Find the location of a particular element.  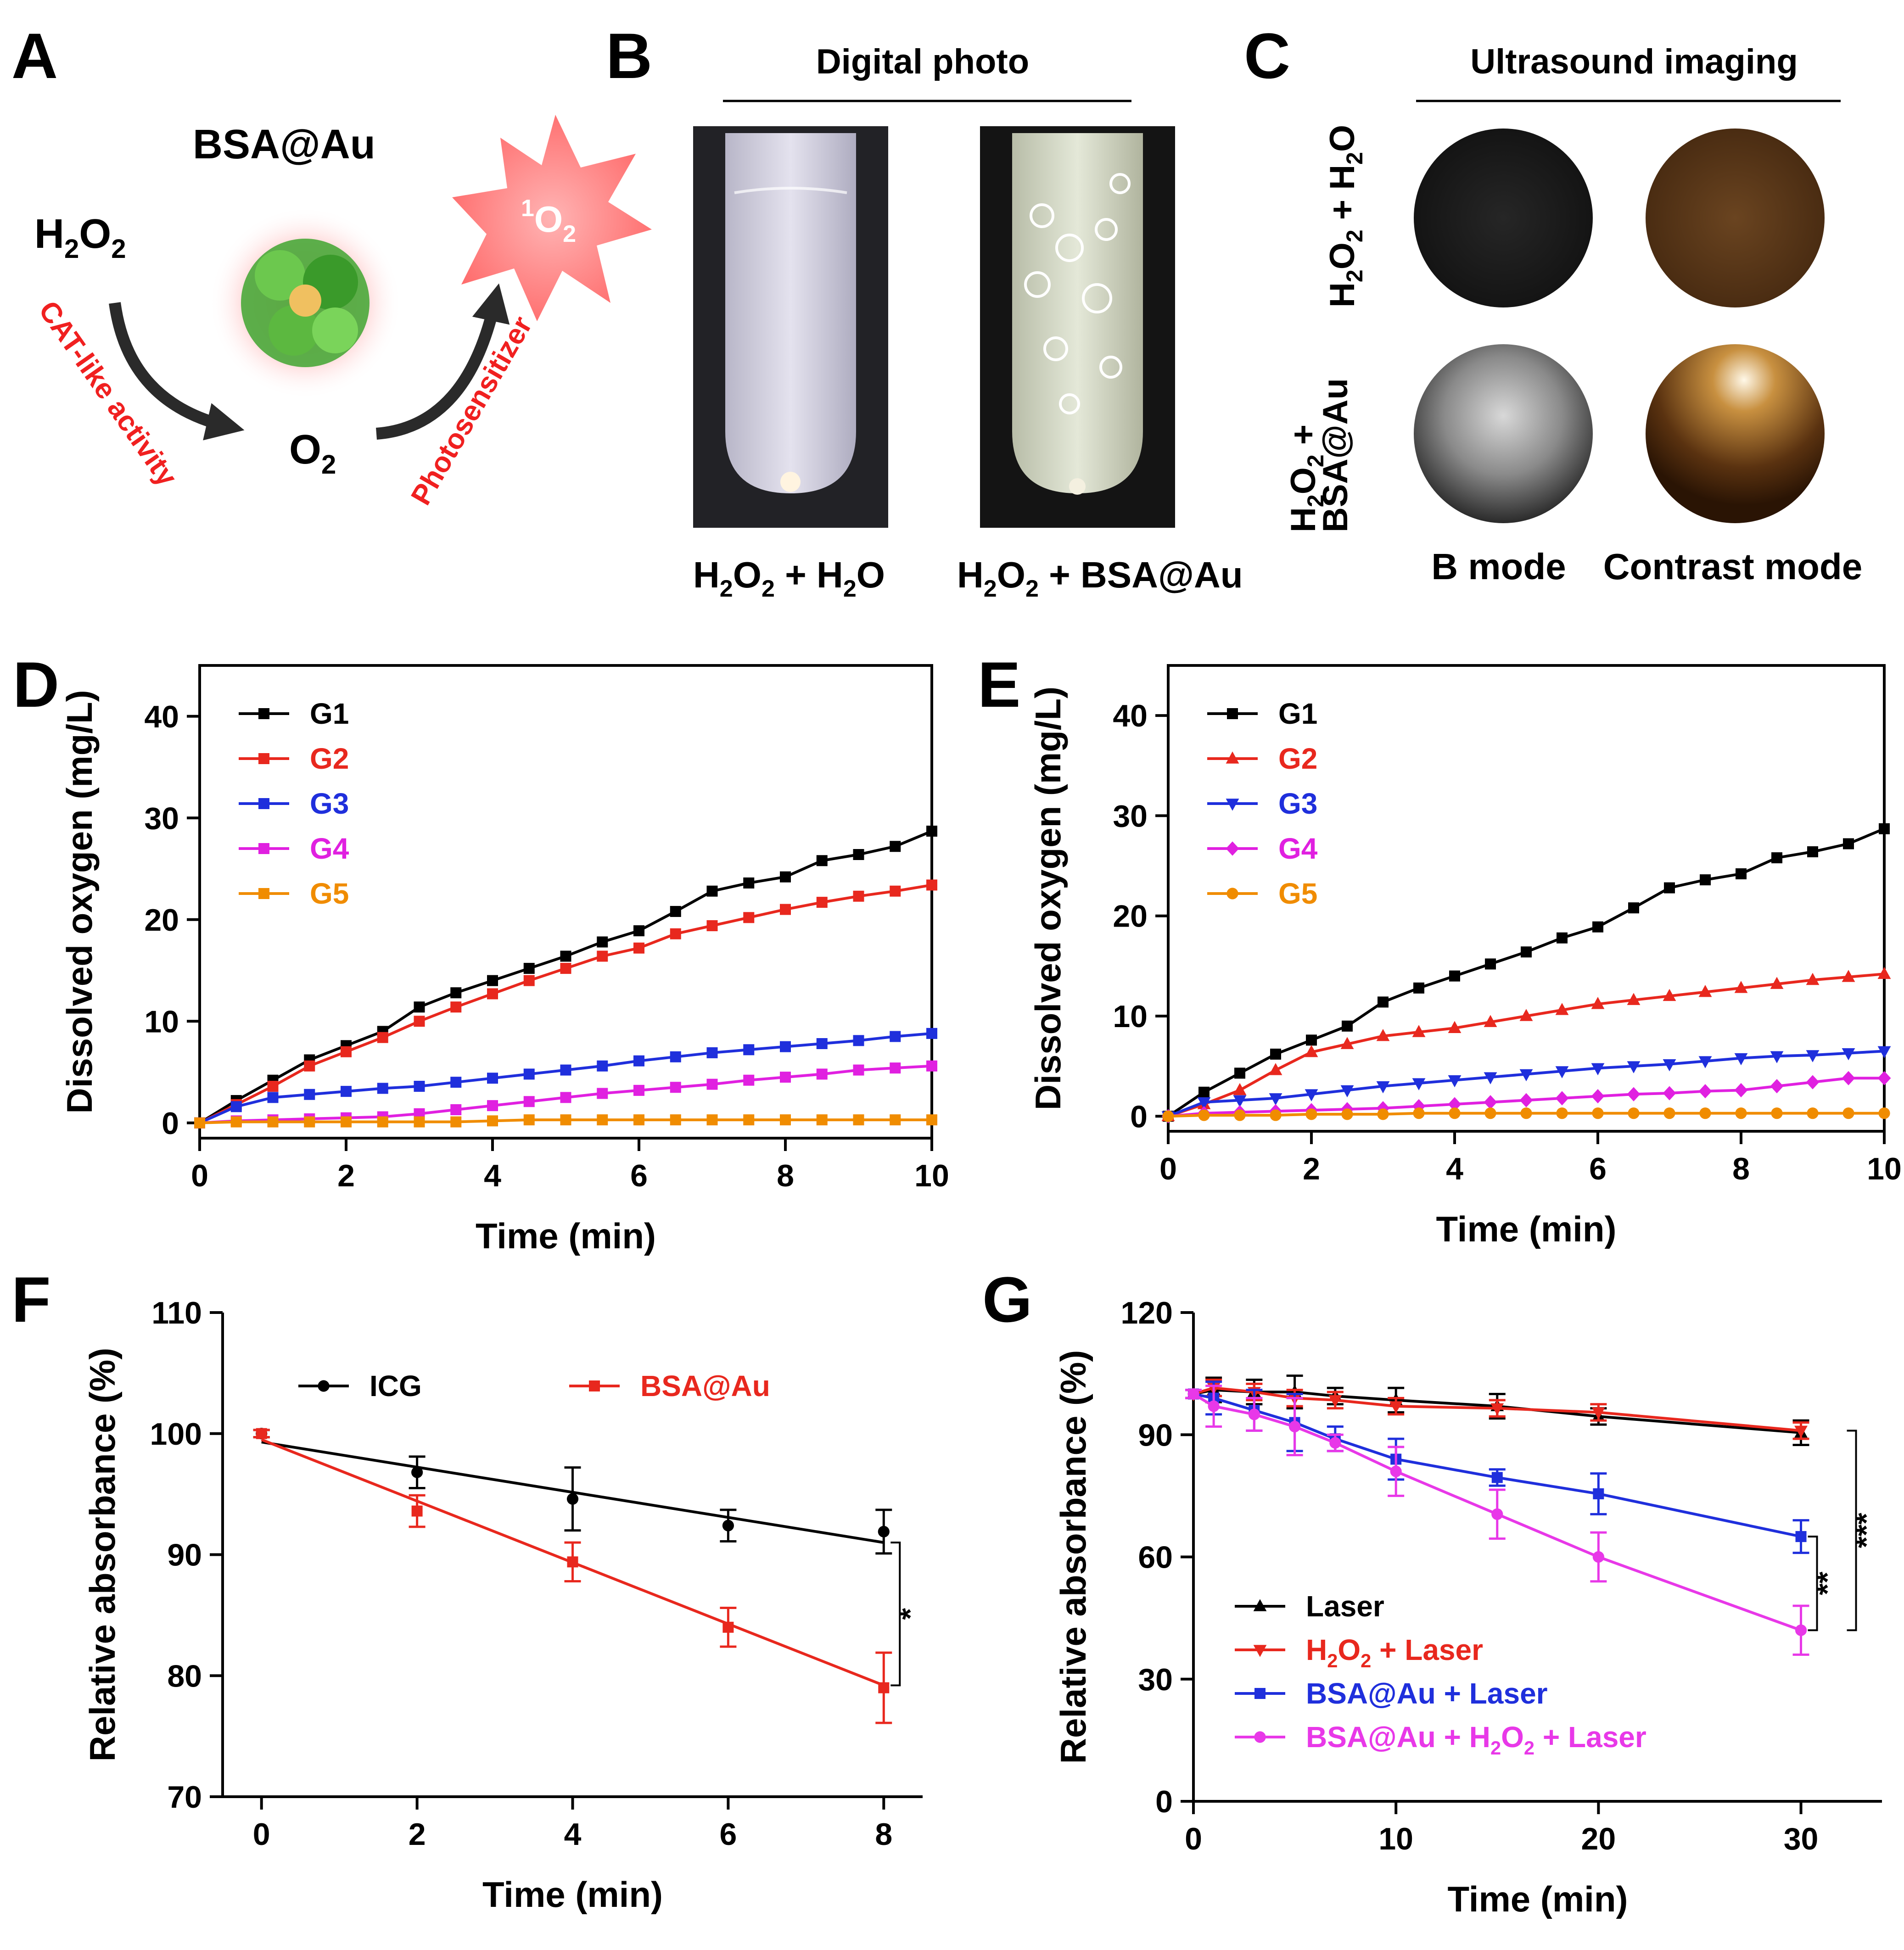

x-tick-label: 2 is located at coordinates (1311, 1168).